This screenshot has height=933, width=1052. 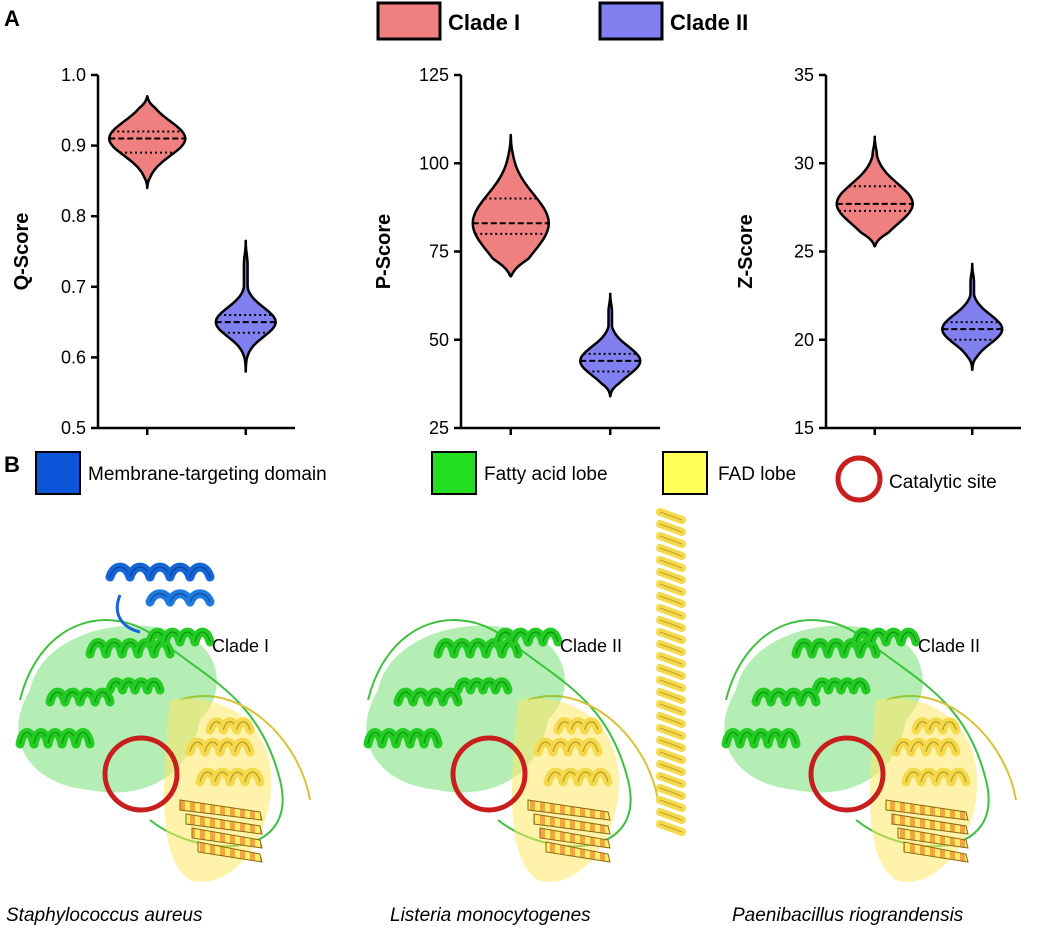 What do you see at coordinates (22, 252) in the screenshot?
I see `q-score-axis-label: Q-Score` at bounding box center [22, 252].